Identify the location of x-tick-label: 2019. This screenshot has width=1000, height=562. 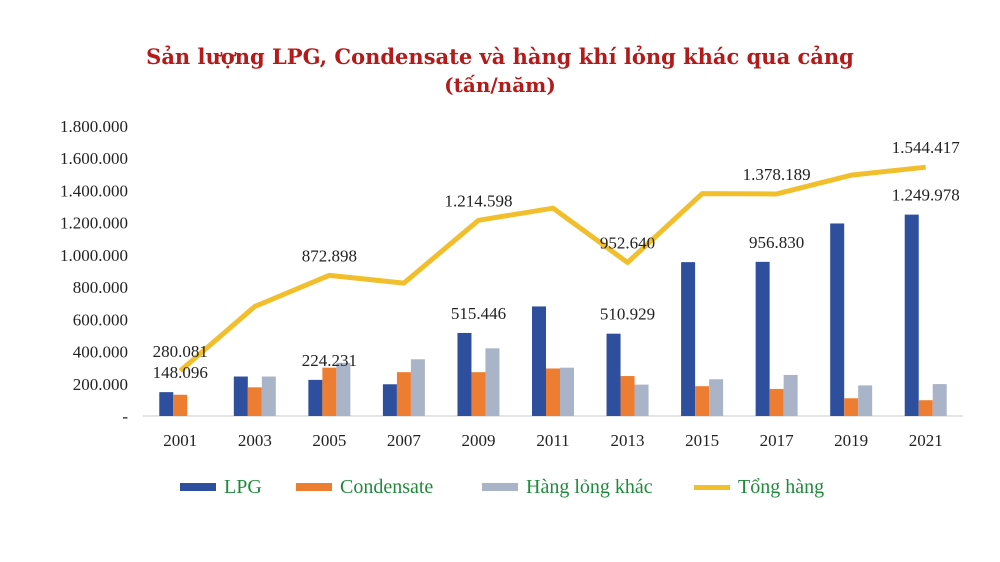
(851, 440).